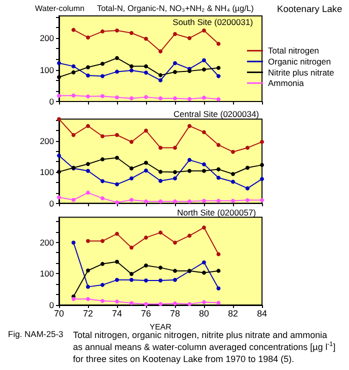 The image size is (349, 370). What do you see at coordinates (301, 72) in the screenshot?
I see `legend-label: Nitrite plus nitrate` at bounding box center [301, 72].